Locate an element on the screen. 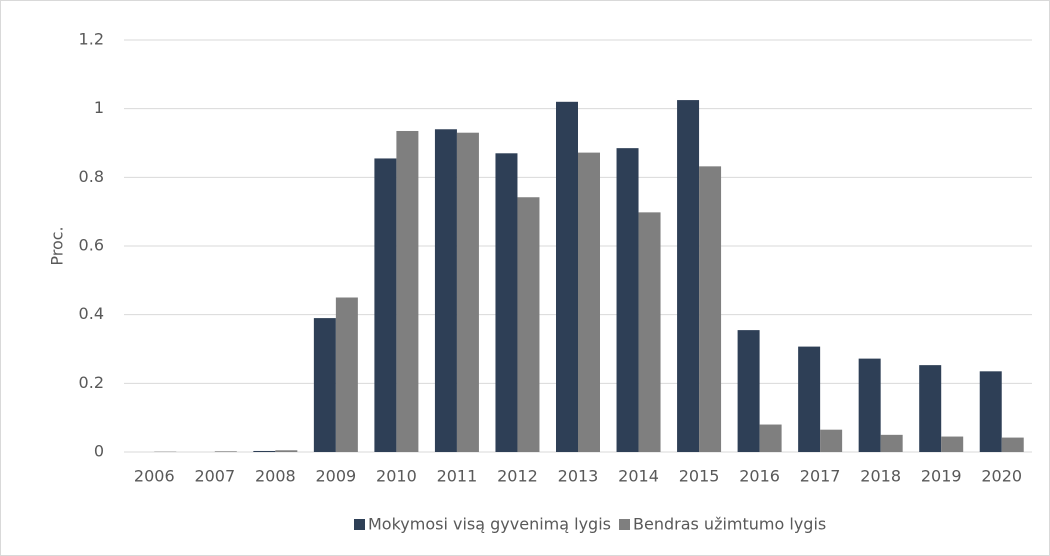 The width and height of the screenshot is (1050, 556). x-tick-label: 2013 is located at coordinates (578, 476).